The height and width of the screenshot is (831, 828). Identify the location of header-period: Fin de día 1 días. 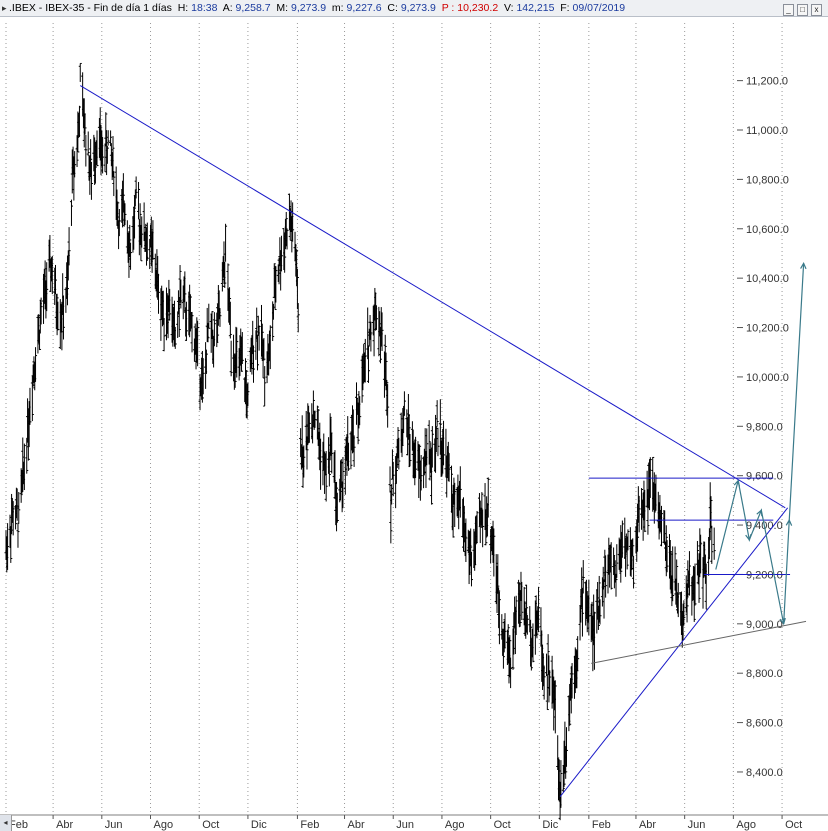
(132, 8).